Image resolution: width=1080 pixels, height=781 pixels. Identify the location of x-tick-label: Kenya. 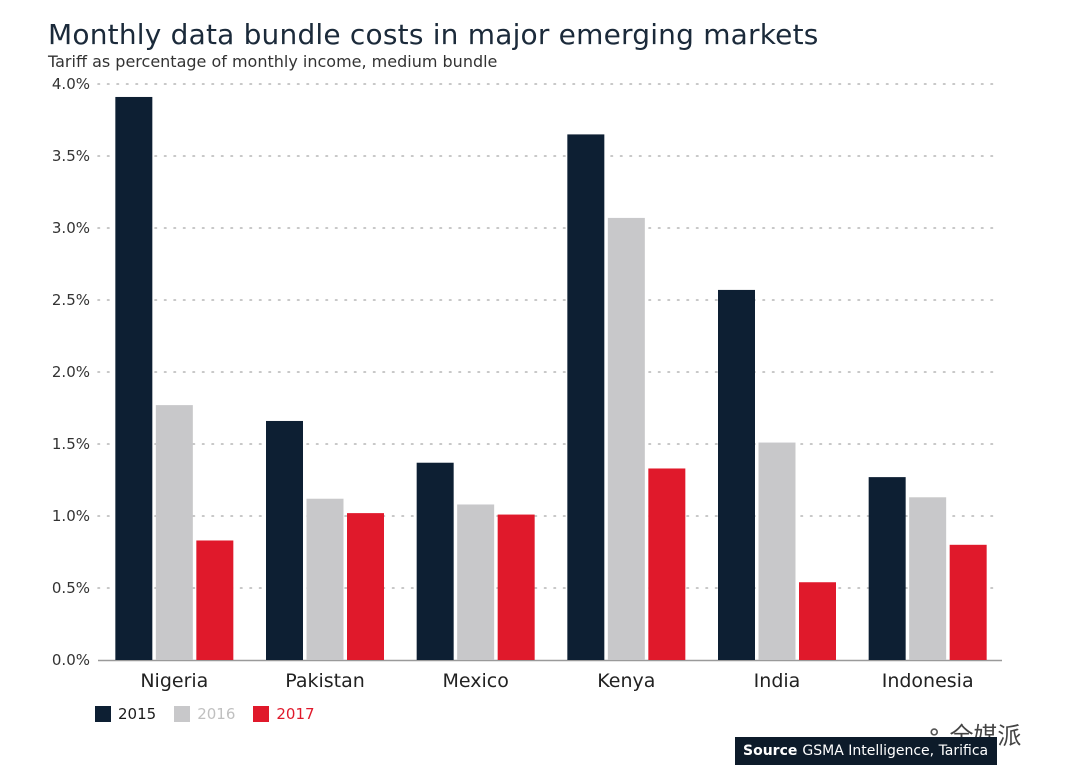
(626, 681).